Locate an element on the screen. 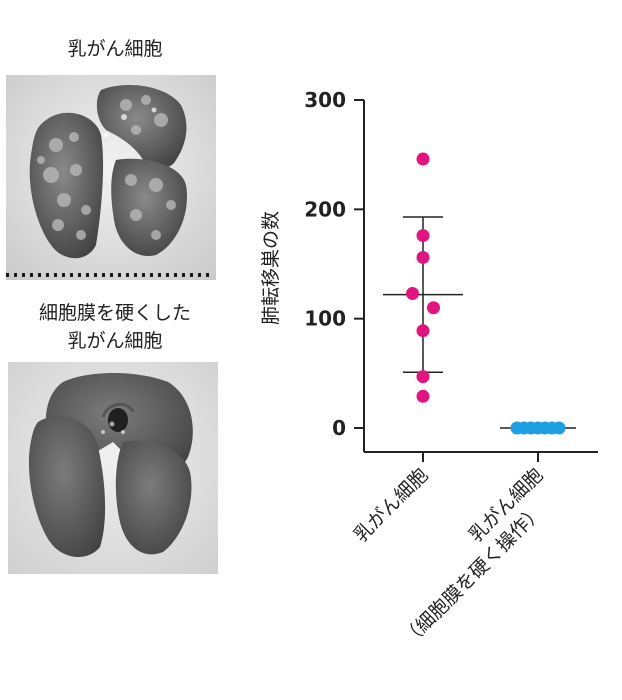  y-axis-label-group: 肺転移巣の数 is located at coordinates (271, 268).